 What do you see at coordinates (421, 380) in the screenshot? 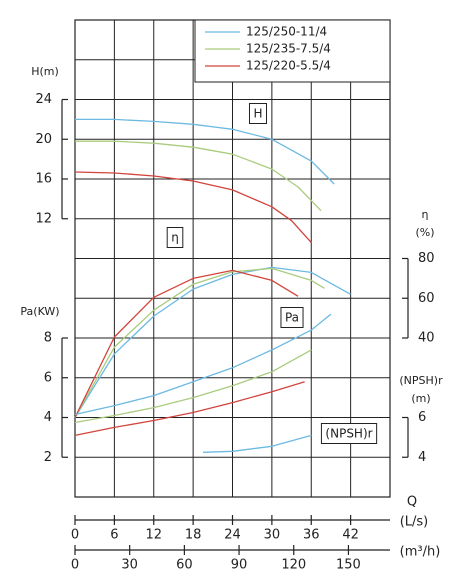
I see `axis-label: (NPSH)r` at bounding box center [421, 380].